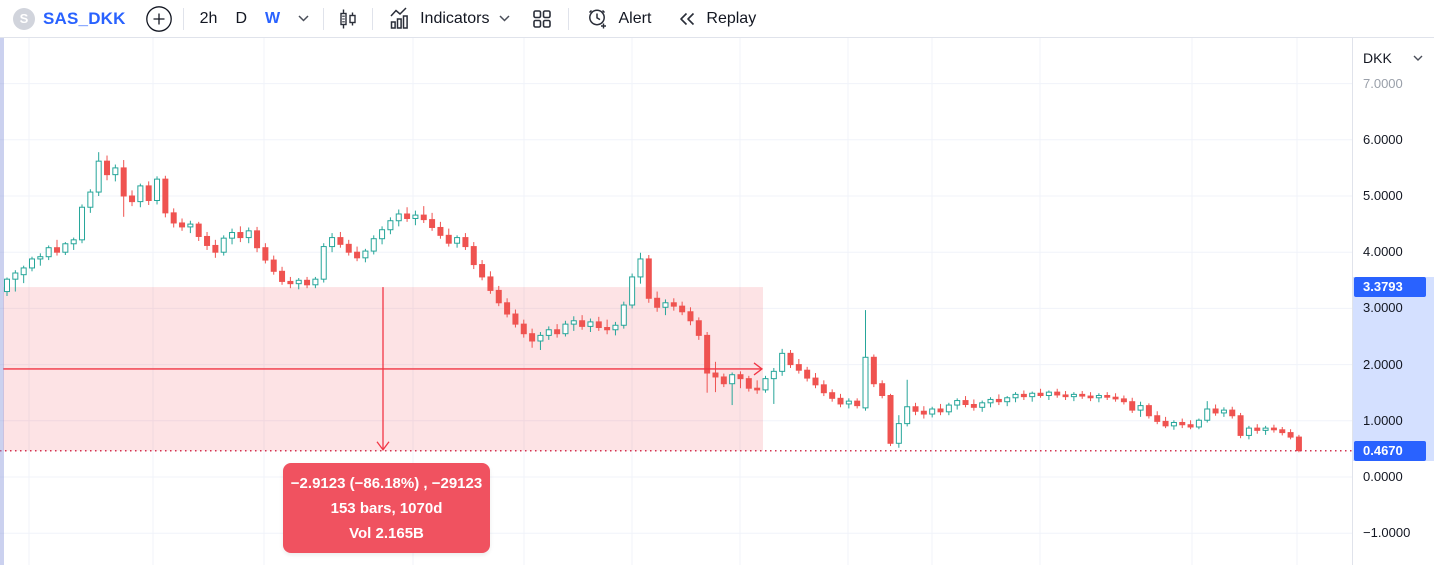 This screenshot has height=565, width=1434. I want to click on currency-label: DKK, so click(1377, 58).